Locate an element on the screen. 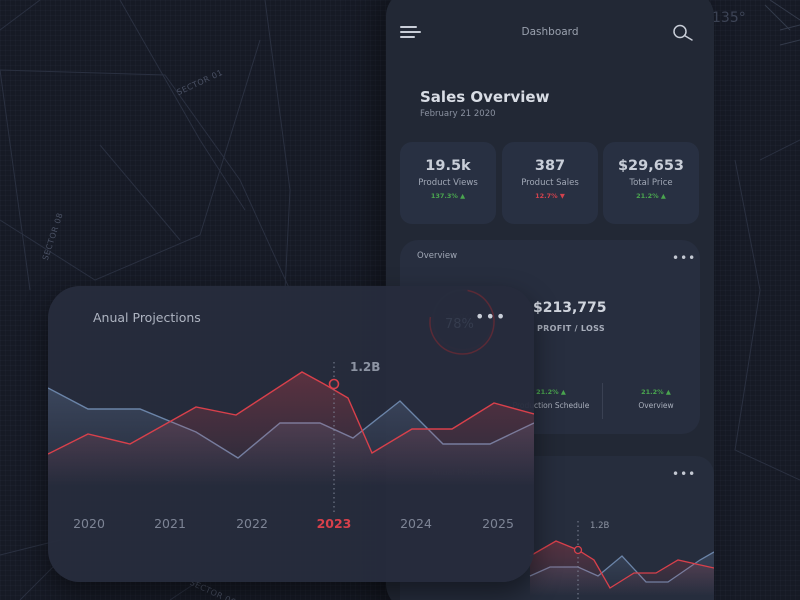 The width and height of the screenshot is (800, 600). stat-value: 19.5k is located at coordinates (448, 166).